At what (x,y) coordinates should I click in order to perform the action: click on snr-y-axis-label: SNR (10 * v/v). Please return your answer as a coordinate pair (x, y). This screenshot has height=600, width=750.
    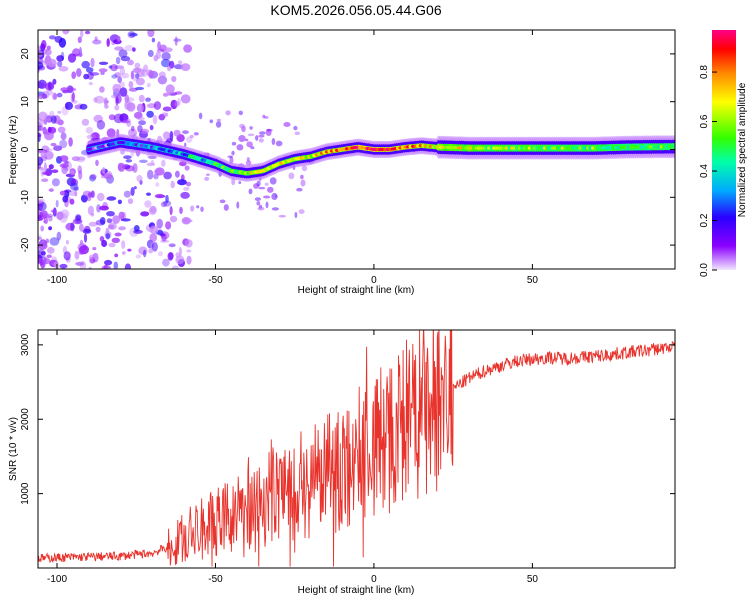
    Looking at the image, I should click on (13, 449).